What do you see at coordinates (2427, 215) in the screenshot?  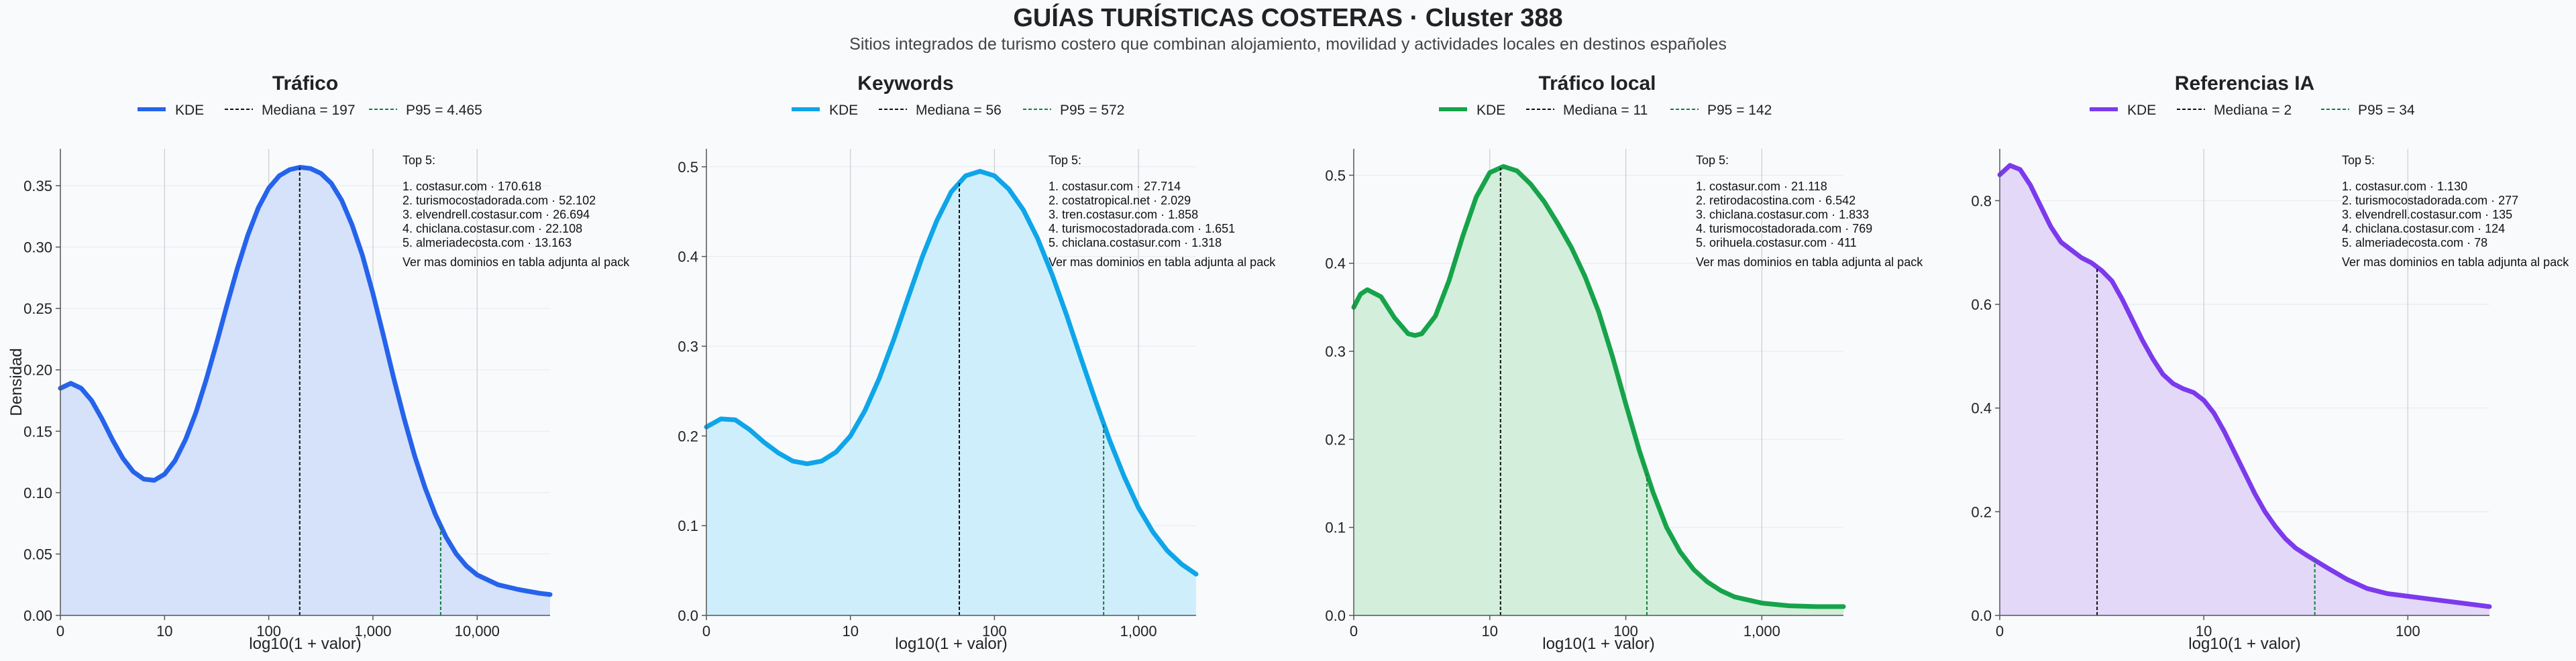 I see `top5-item: 3. elvendrell.costasur.com · 135` at bounding box center [2427, 215].